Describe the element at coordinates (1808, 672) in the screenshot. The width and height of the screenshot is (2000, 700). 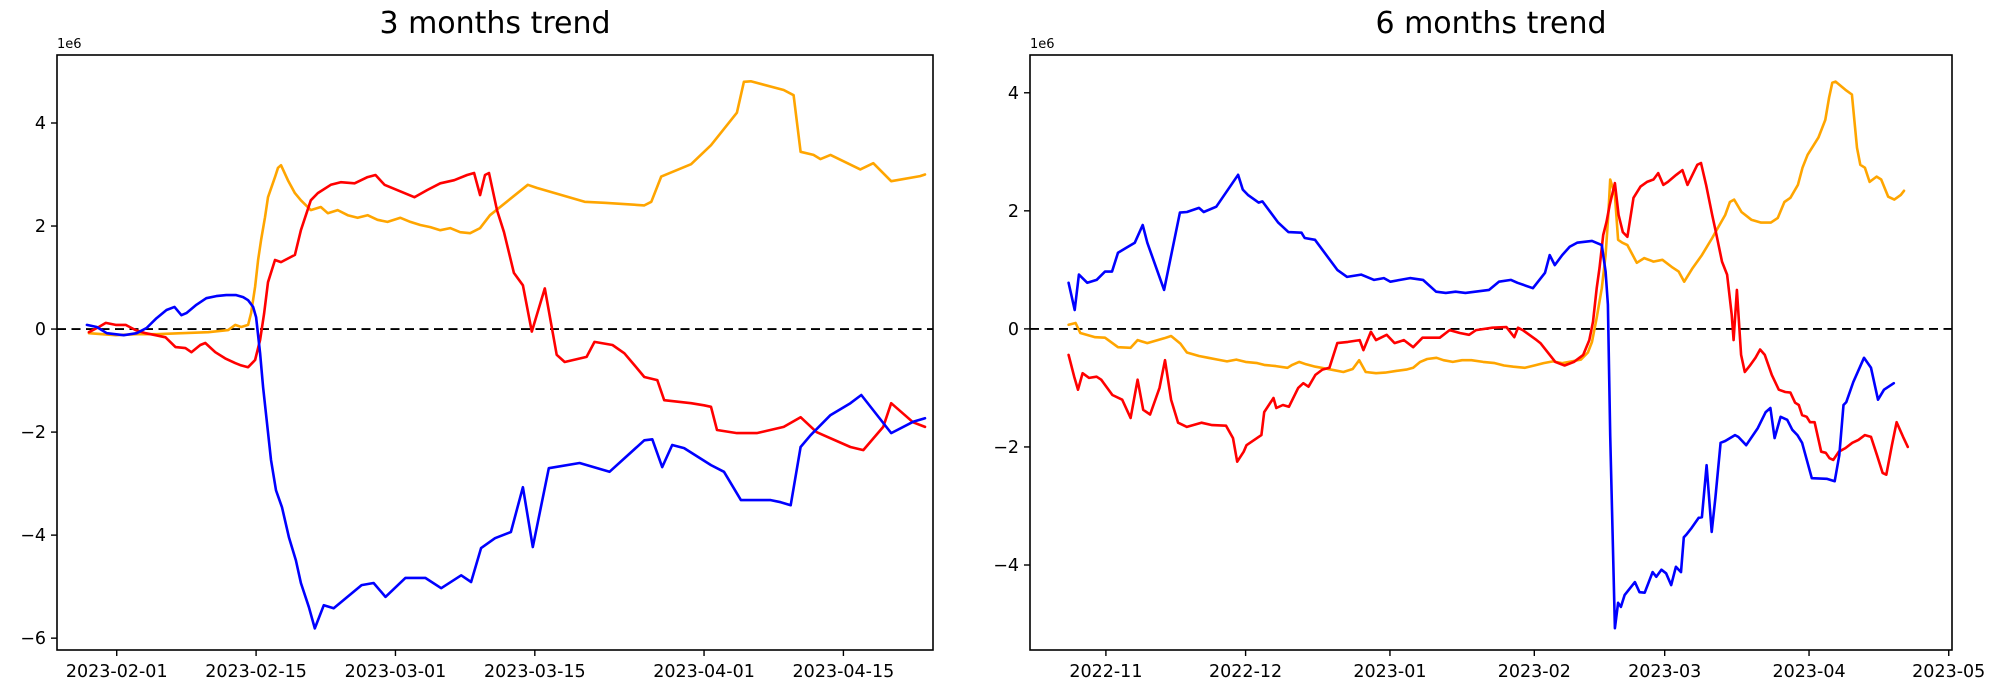
I see `x-tick-label: 2023-04` at that location.